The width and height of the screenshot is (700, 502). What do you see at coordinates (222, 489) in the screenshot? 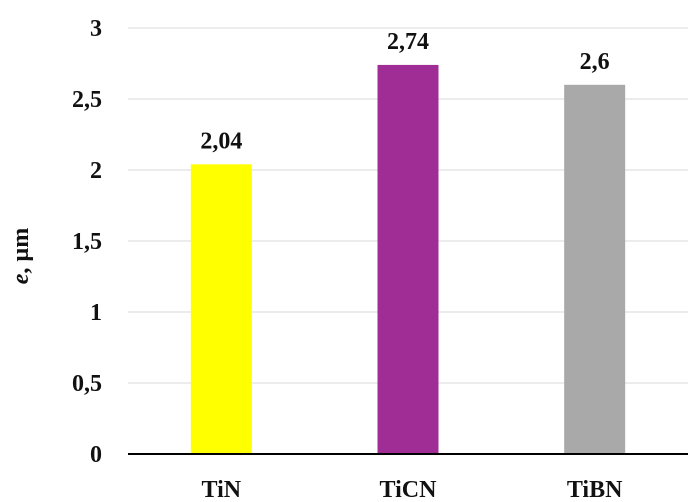
I see `x-tick-label-tin: TiN` at bounding box center [222, 489].